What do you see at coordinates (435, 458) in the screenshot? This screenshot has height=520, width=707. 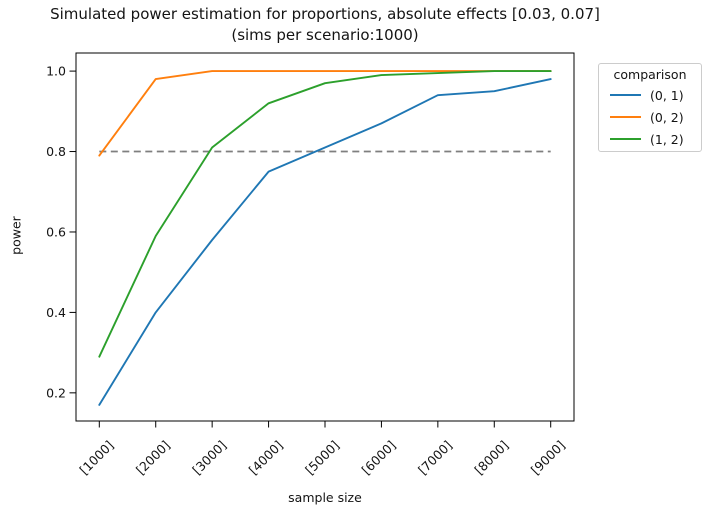 I see `x-tick-label: [7000]` at bounding box center [435, 458].